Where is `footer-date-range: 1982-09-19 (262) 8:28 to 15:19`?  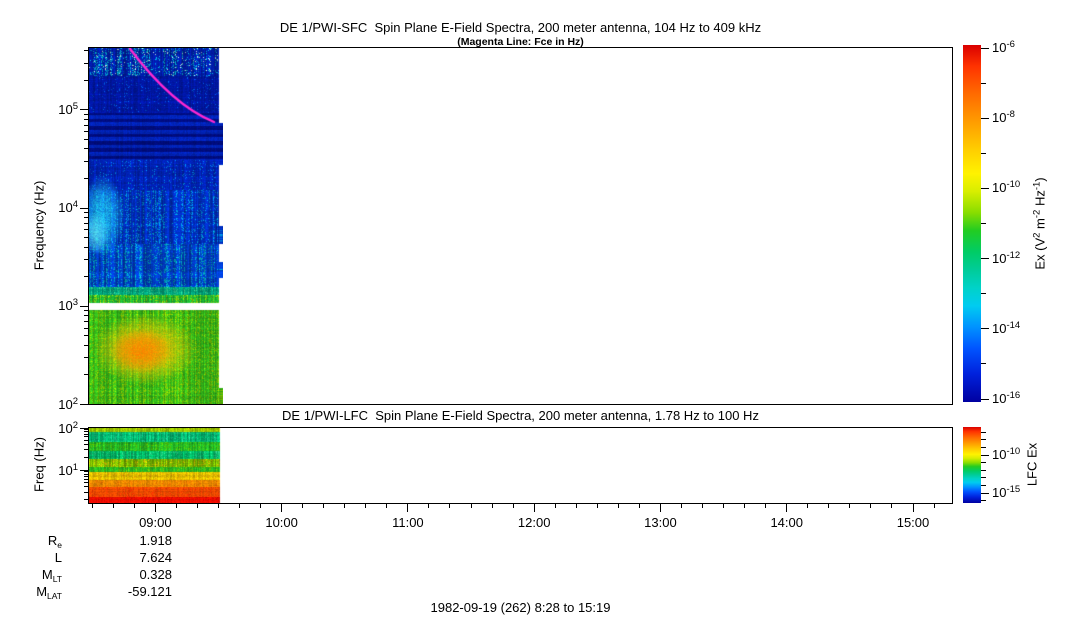
footer-date-range: 1982-09-19 (262) 8:28 to 15:19 is located at coordinates (520, 607).